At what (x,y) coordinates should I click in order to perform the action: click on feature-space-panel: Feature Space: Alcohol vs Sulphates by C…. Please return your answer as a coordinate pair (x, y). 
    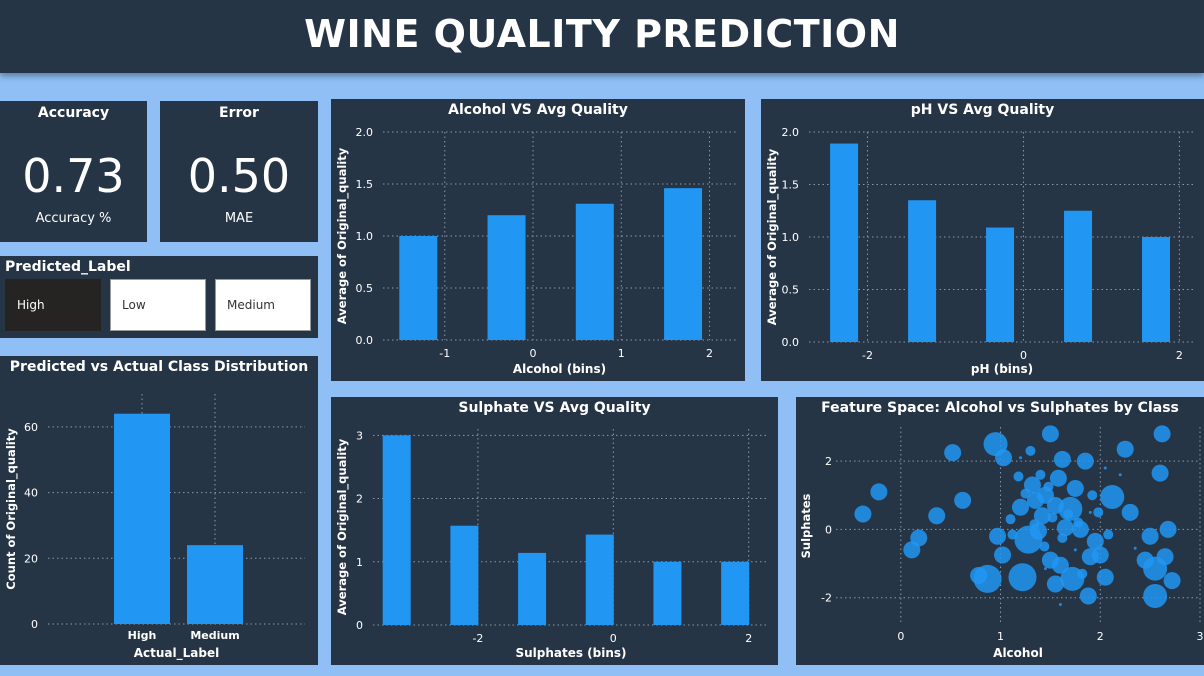
    Looking at the image, I should click on (1000, 531).